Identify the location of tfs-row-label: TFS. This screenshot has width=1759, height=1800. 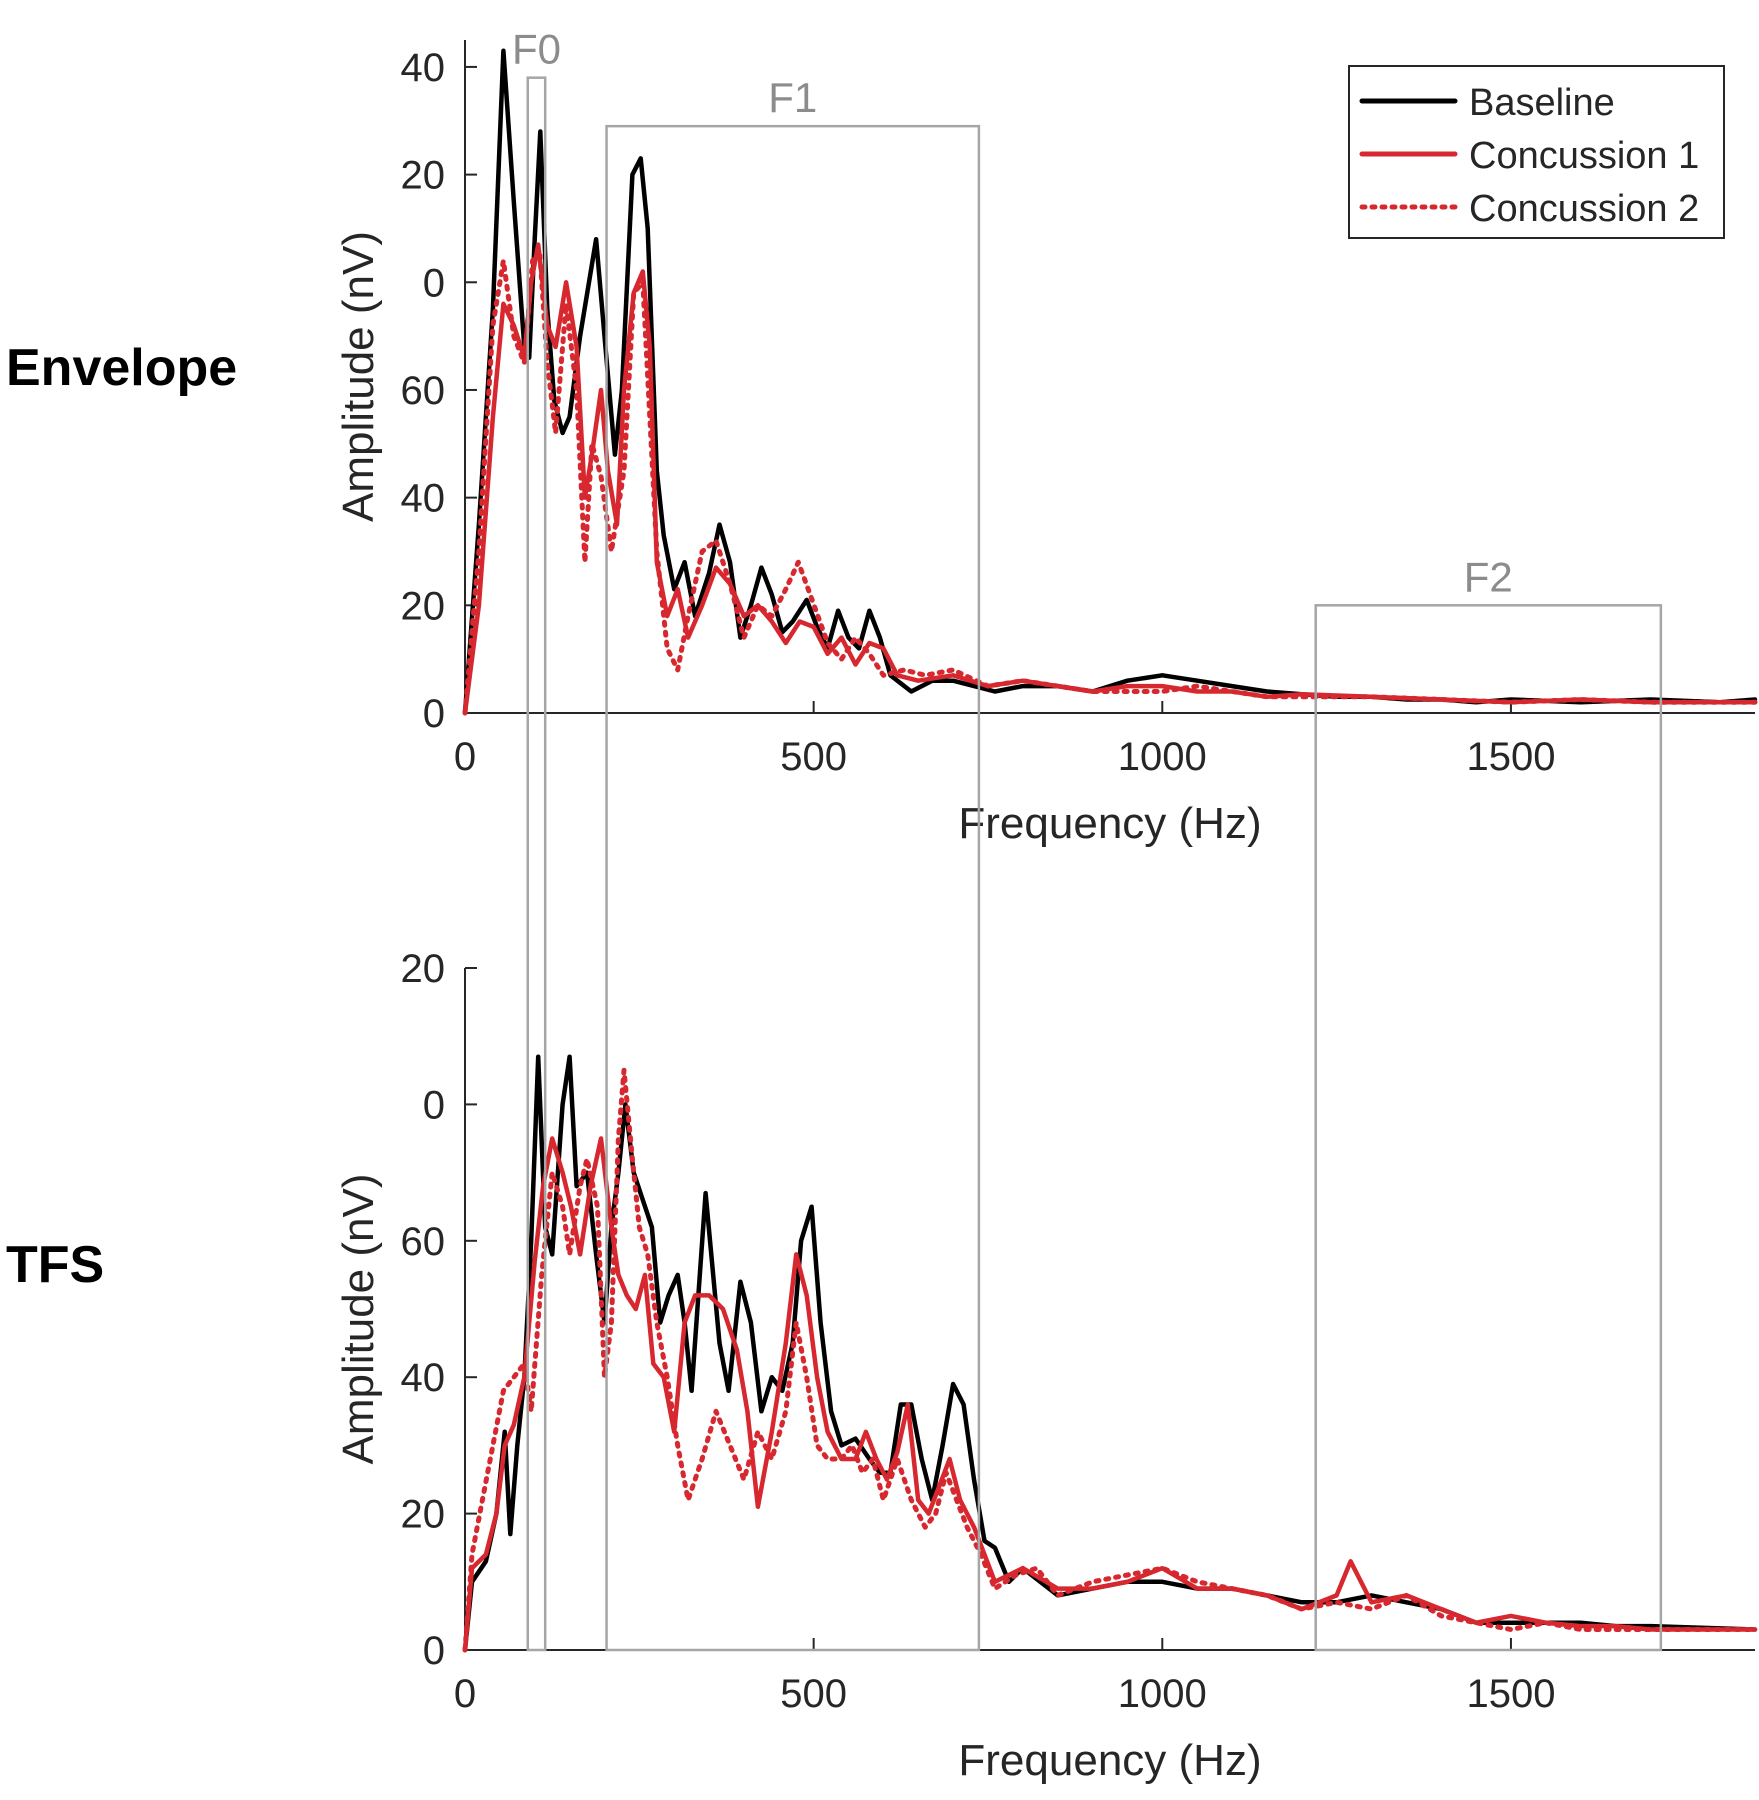
(55, 1265).